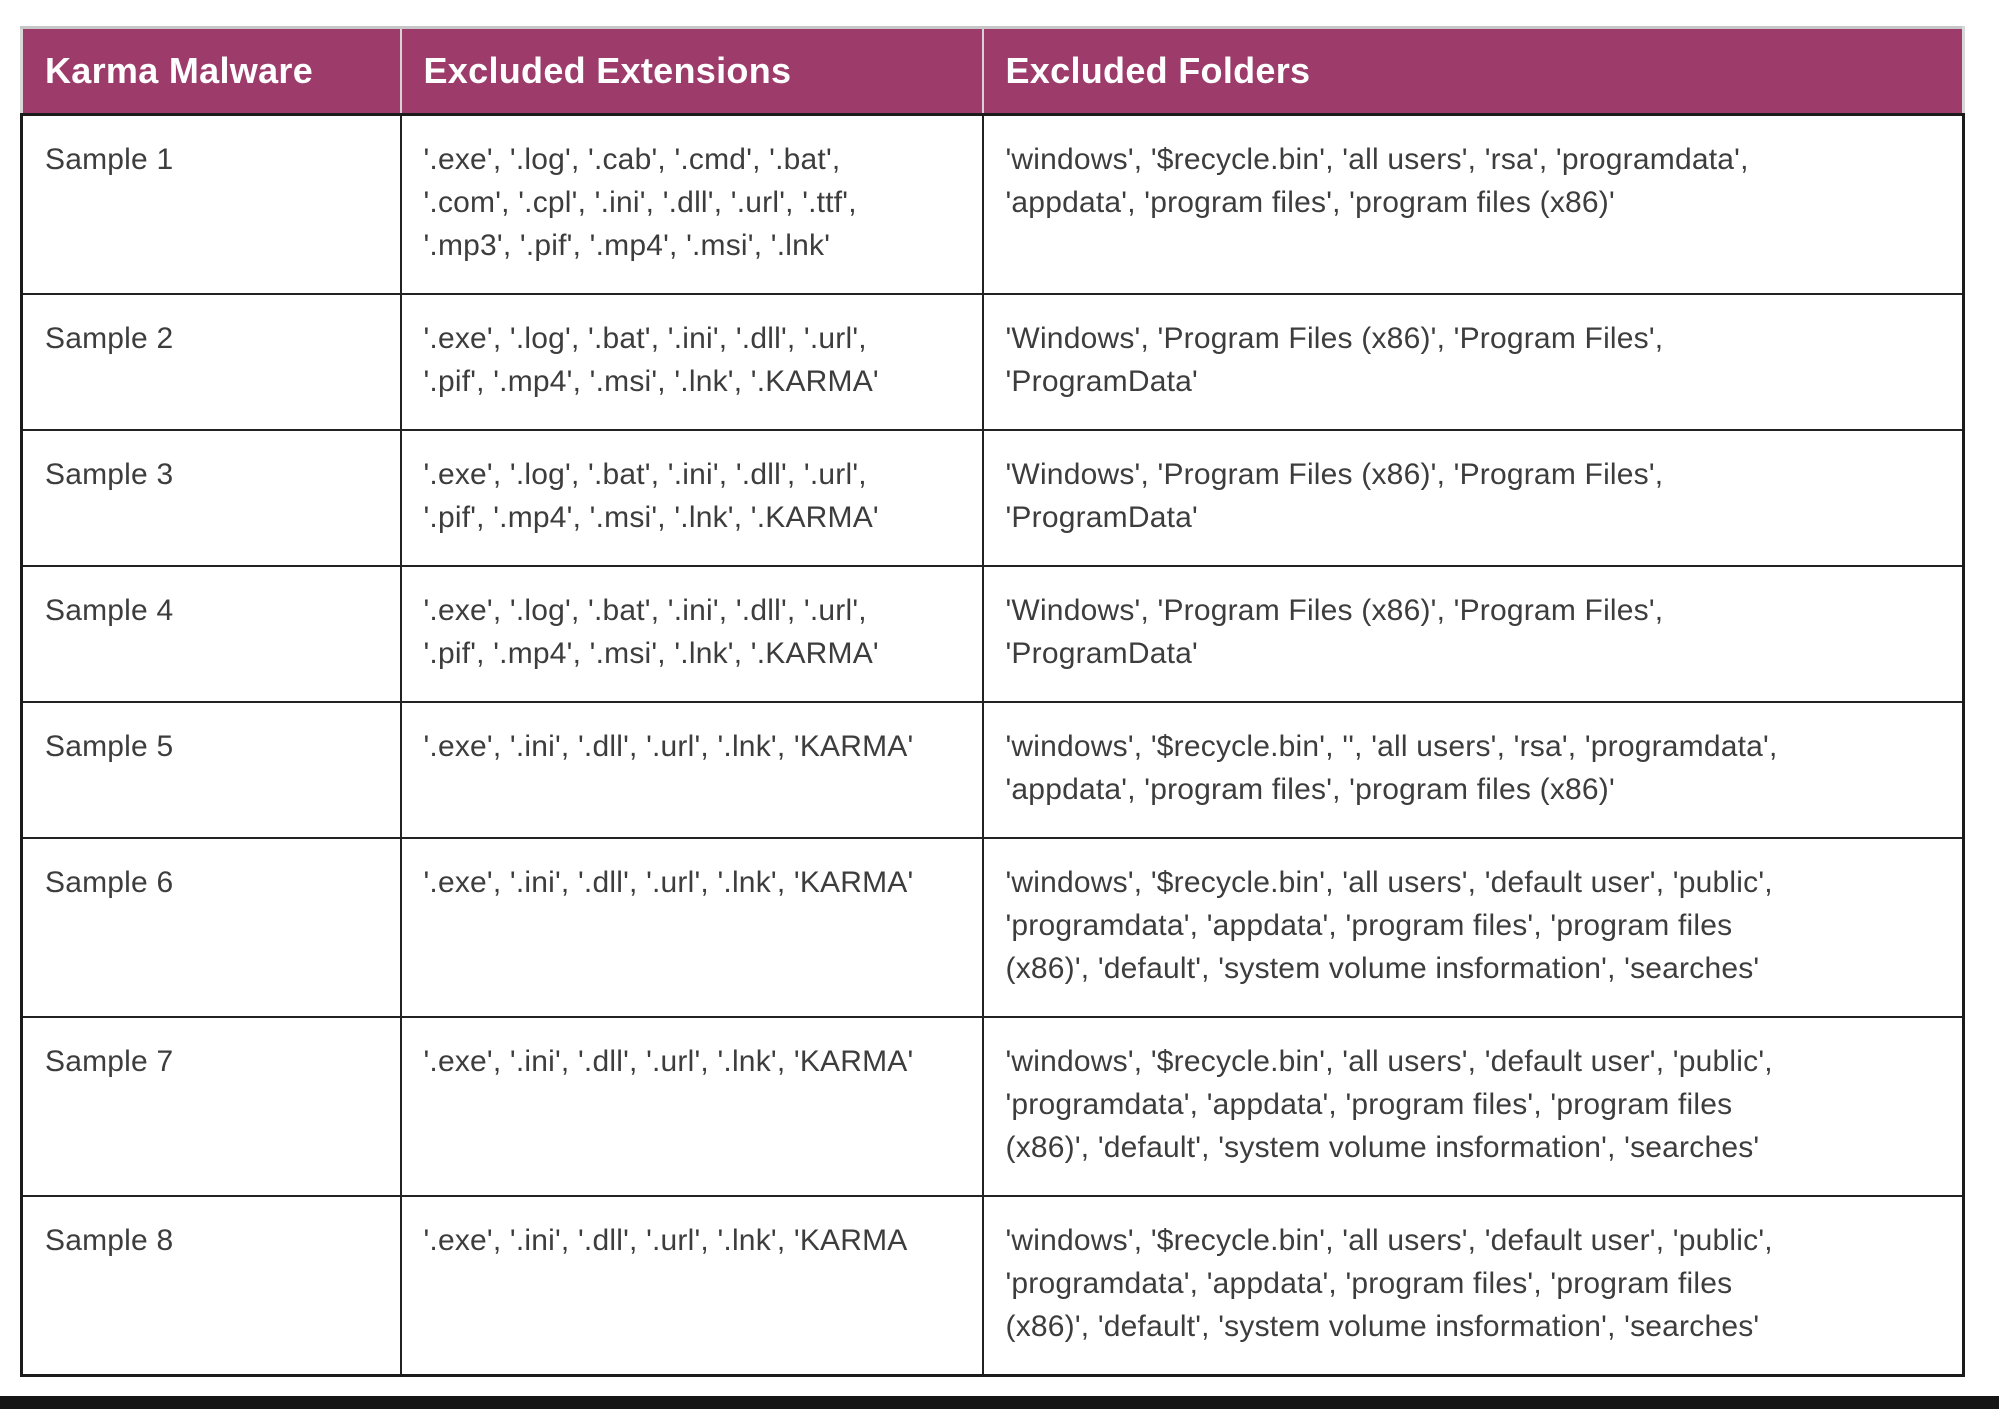 Image resolution: width=1999 pixels, height=1415 pixels. Describe the element at coordinates (210, 71) in the screenshot. I see `column-header-karma-malware: Karma Malware` at that location.